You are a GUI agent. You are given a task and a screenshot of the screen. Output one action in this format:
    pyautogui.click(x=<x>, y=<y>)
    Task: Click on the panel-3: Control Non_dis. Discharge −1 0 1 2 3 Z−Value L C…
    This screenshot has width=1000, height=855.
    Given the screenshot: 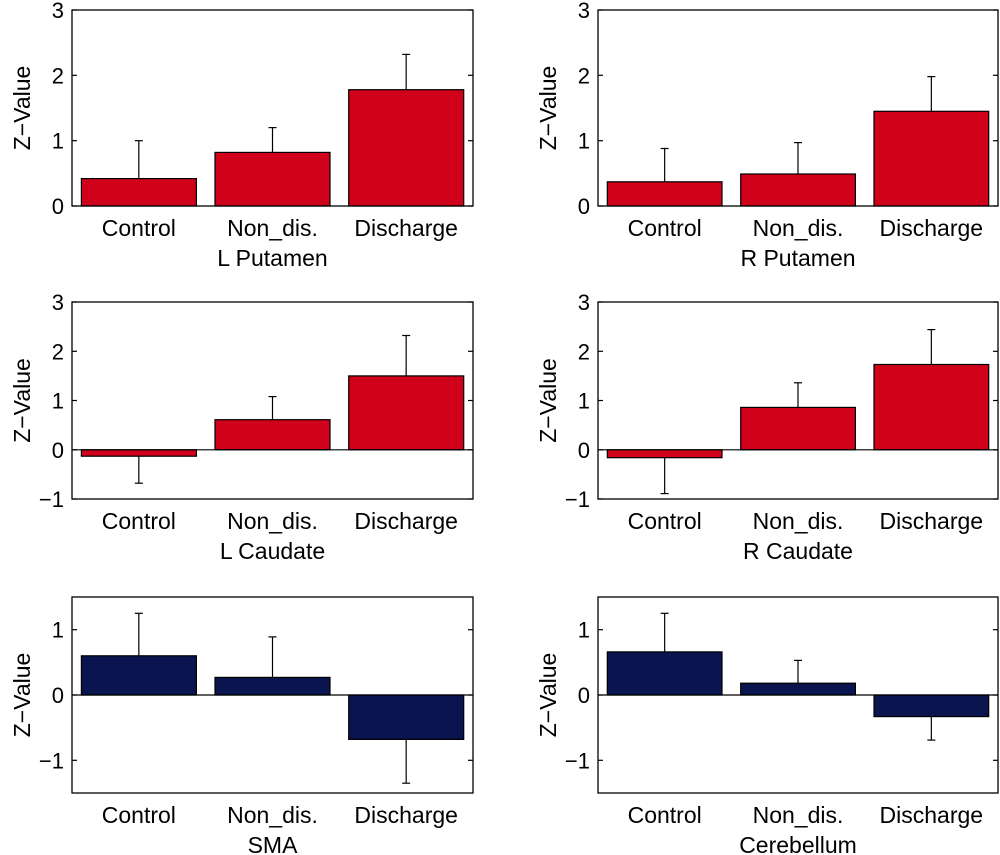 What is the action you would take?
    pyautogui.click(x=241, y=427)
    